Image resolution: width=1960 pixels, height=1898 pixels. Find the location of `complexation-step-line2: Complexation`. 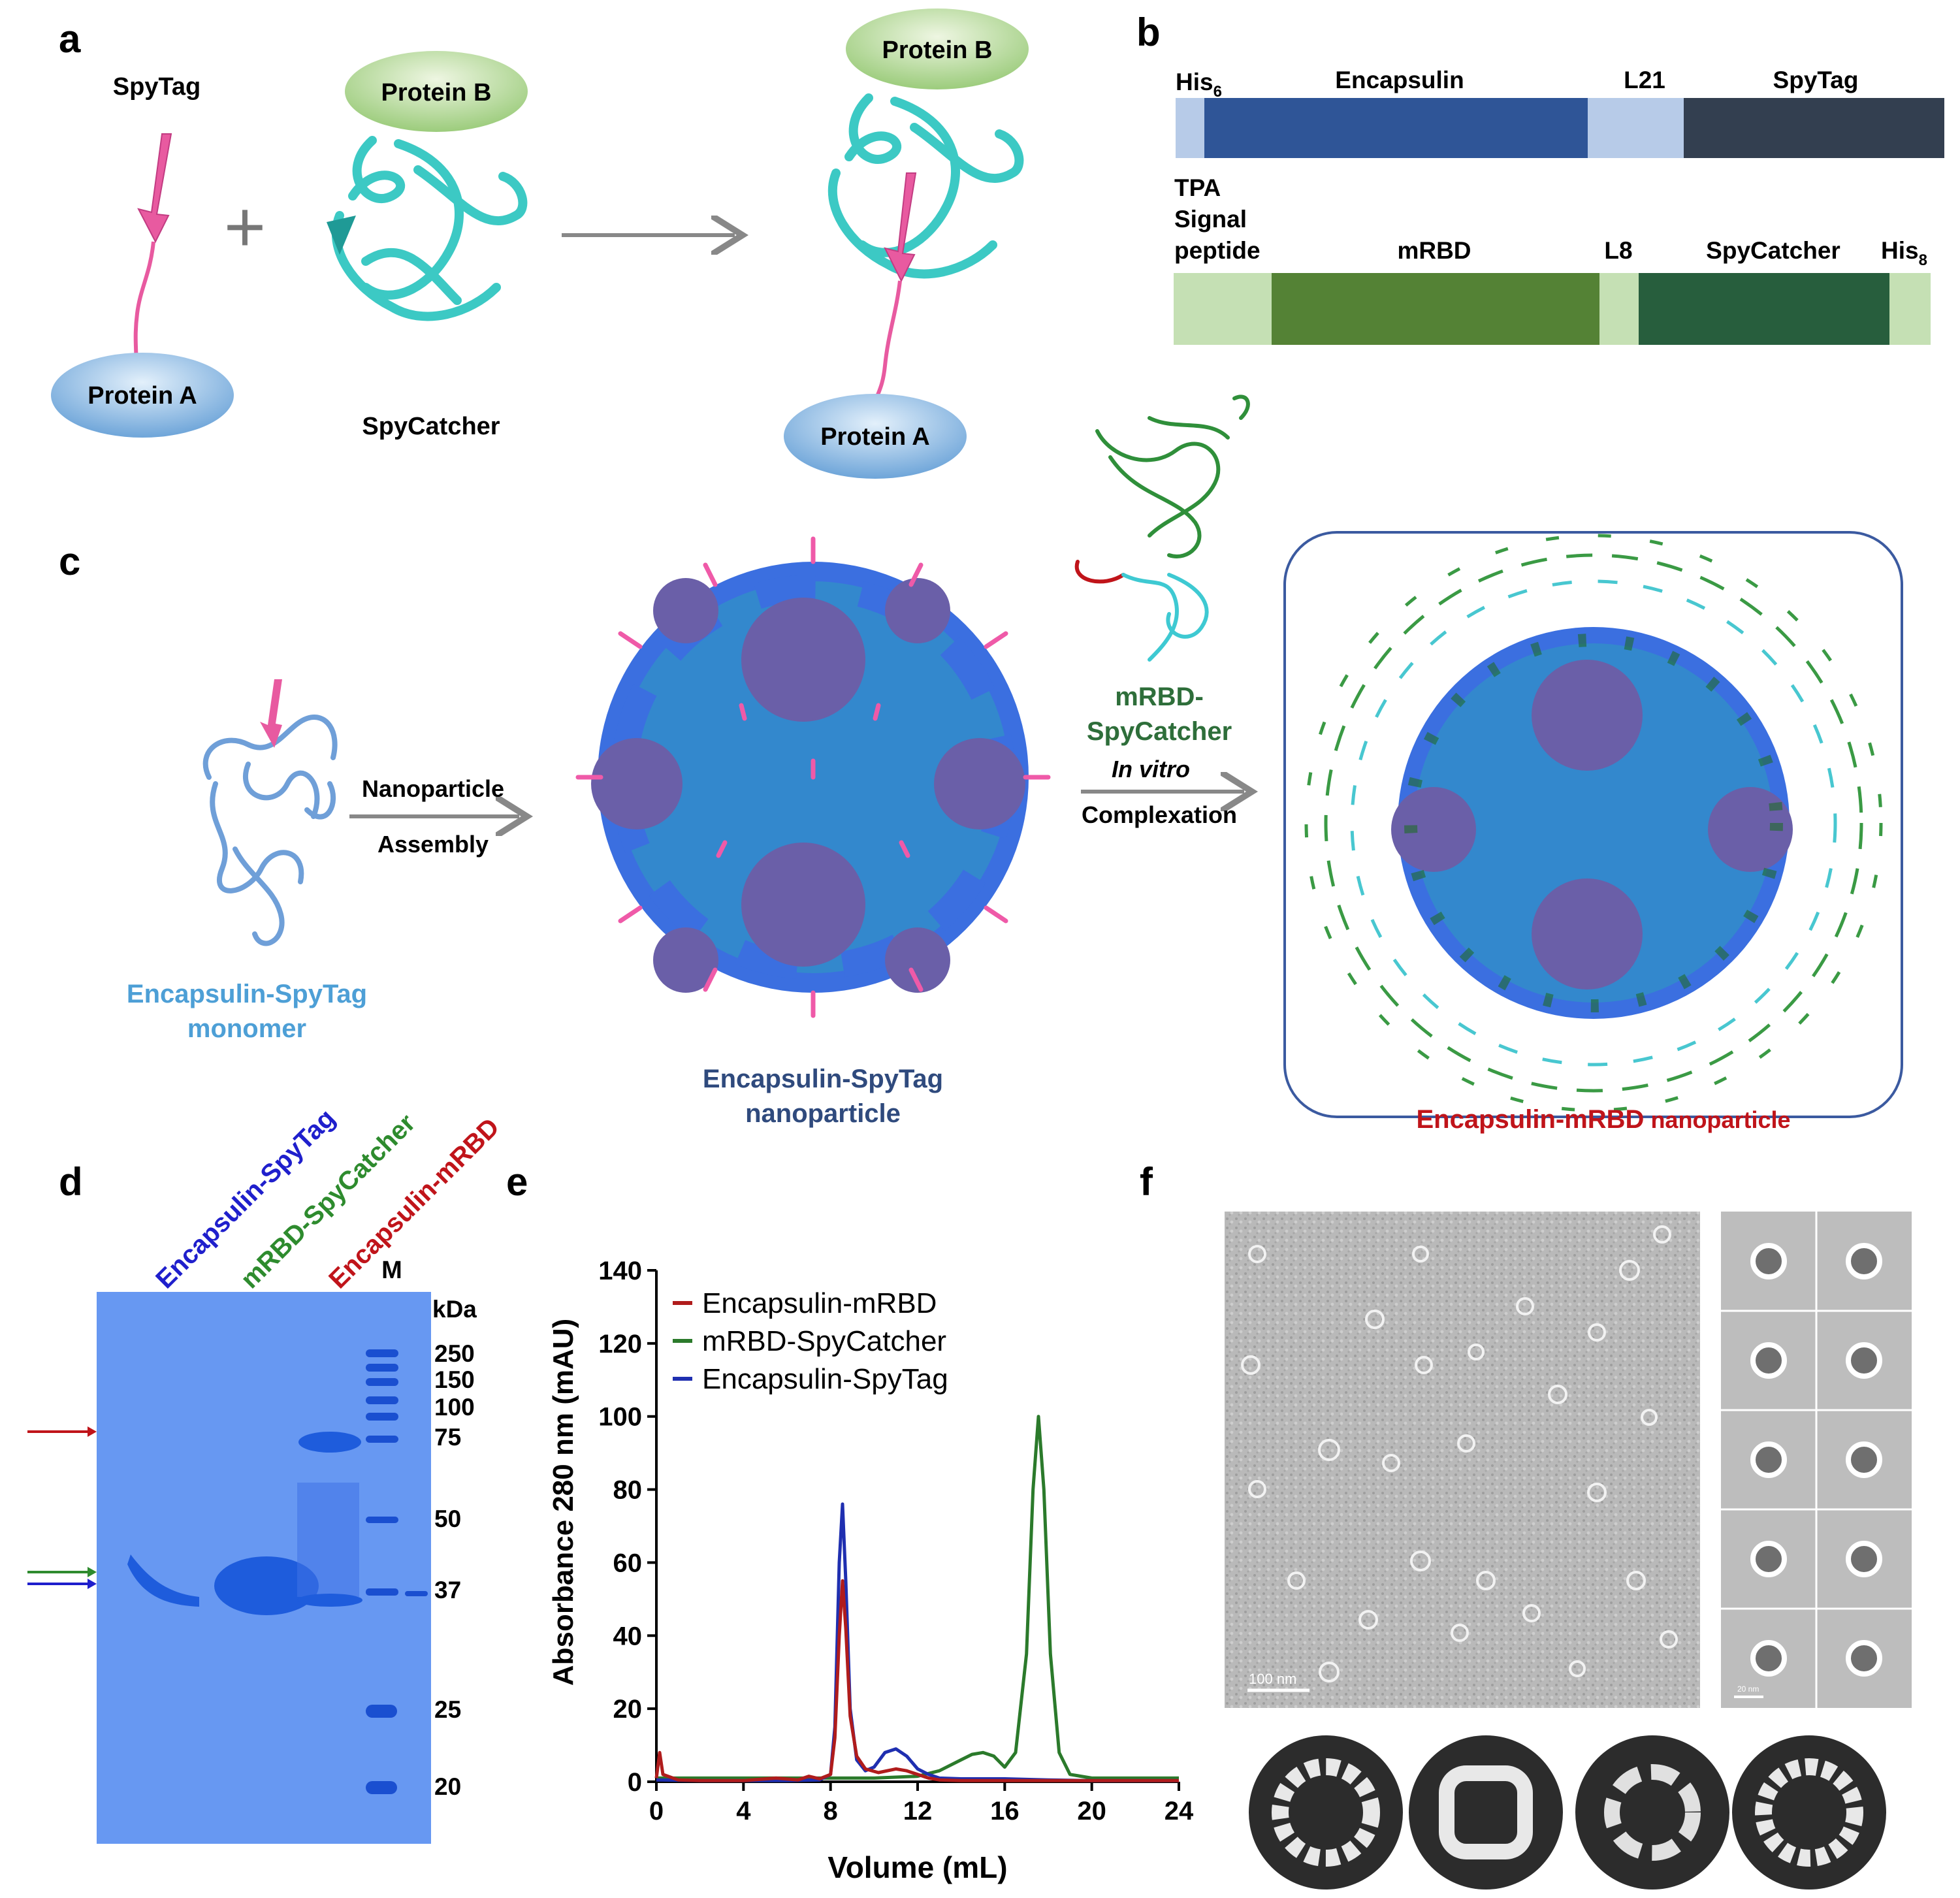

complexation-step-line2: Complexation is located at coordinates (1159, 814).